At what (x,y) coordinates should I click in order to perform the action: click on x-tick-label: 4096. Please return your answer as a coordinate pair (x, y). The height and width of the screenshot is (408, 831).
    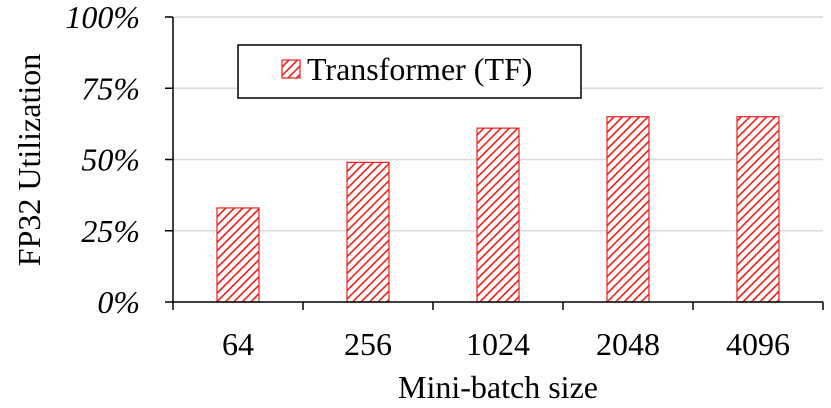
    Looking at the image, I should click on (758, 344).